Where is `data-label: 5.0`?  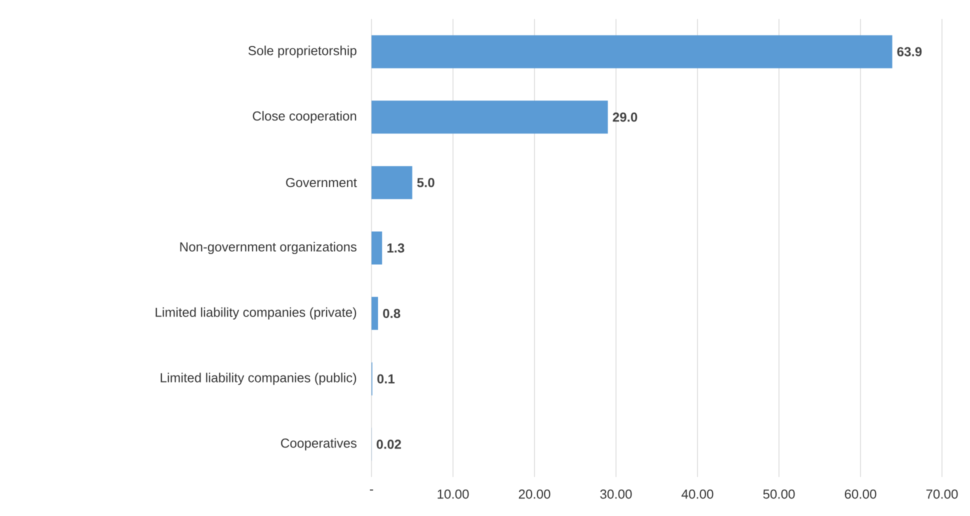 data-label: 5.0 is located at coordinates (425, 183).